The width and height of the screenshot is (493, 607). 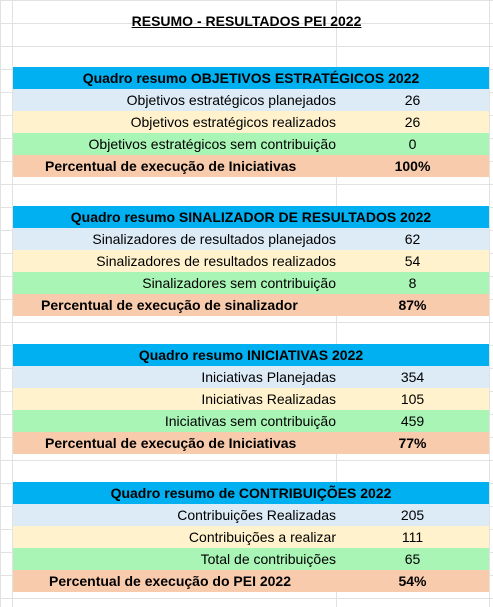 I want to click on table-row: Iniciativas sem contribuição 459, so click(x=251, y=421).